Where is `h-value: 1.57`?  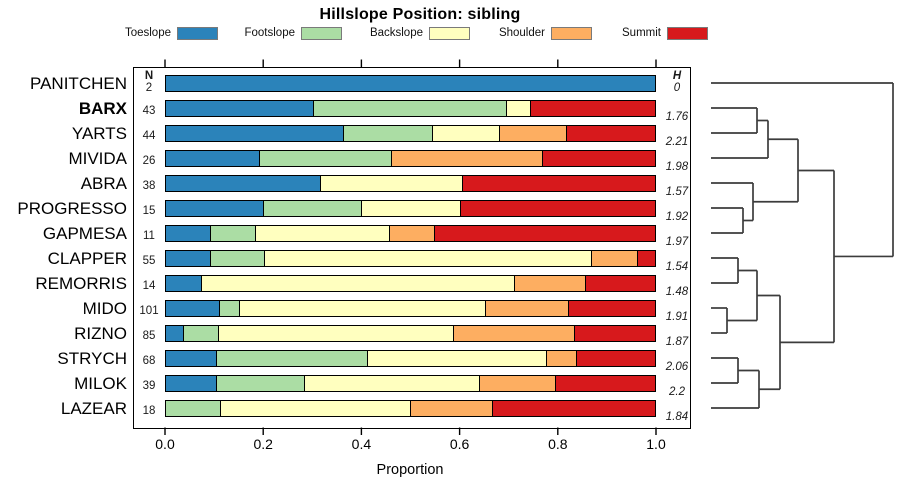
h-value: 1.57 is located at coordinates (677, 192).